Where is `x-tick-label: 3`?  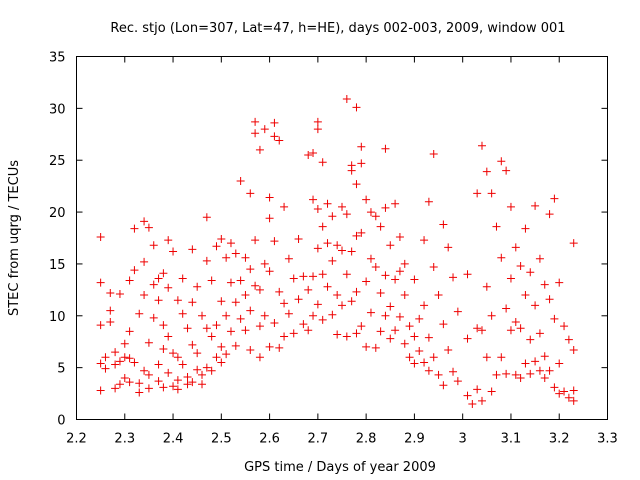 x-tick-label: 3 is located at coordinates (463, 439).